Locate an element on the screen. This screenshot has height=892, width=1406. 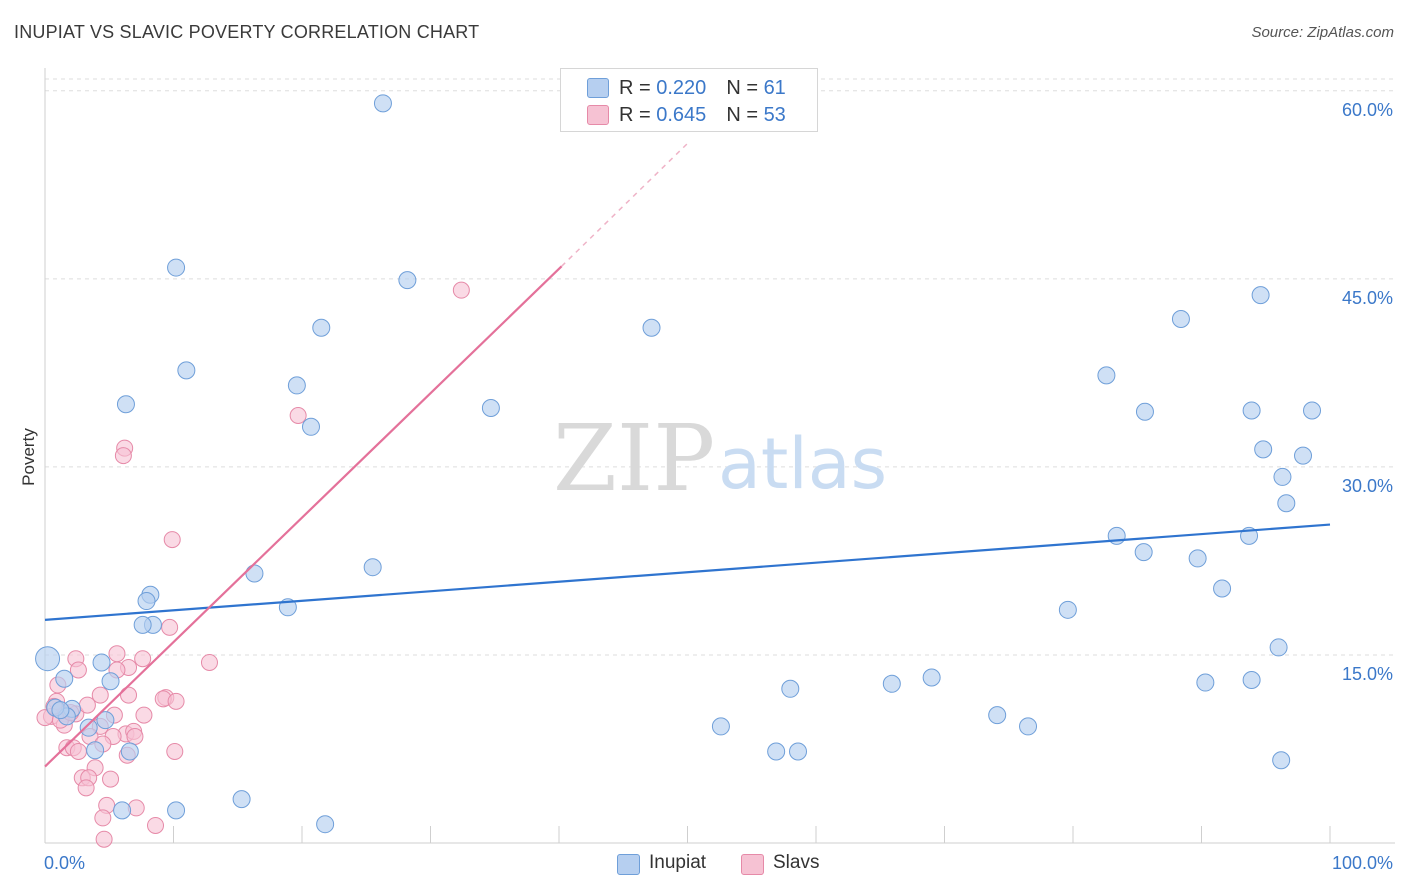
bottom-legend-label-slavs: Slavs is located at coordinates (796, 862).